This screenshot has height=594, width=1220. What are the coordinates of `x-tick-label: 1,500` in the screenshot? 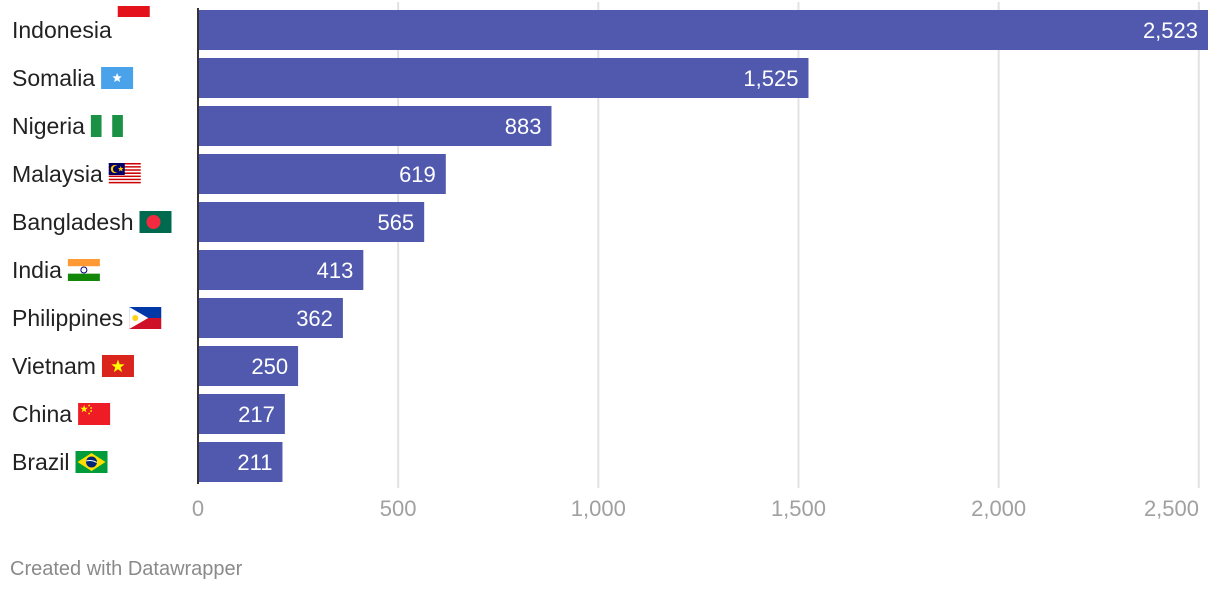 It's located at (798, 508).